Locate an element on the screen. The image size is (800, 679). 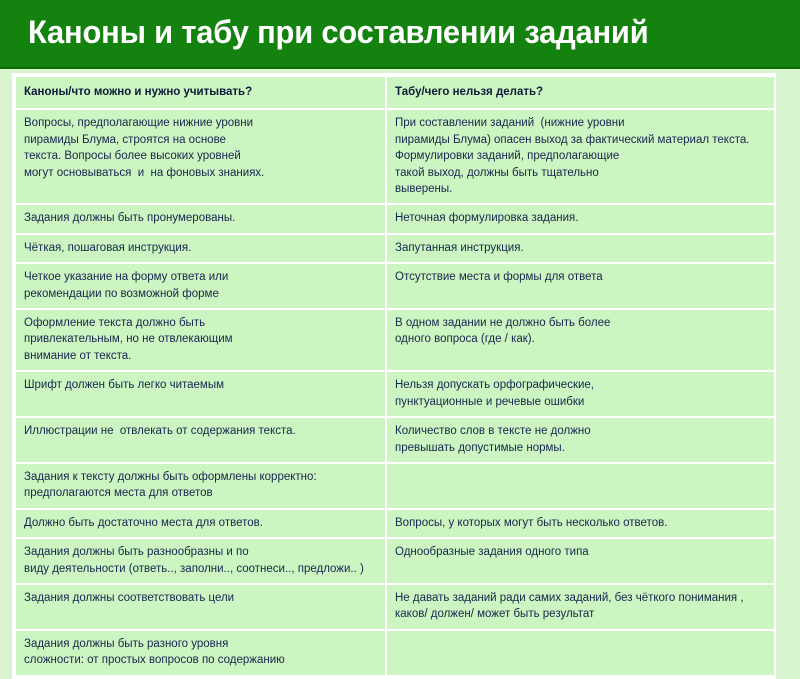
cell-text-line: предполагаются места для ответов is located at coordinates (118, 493).